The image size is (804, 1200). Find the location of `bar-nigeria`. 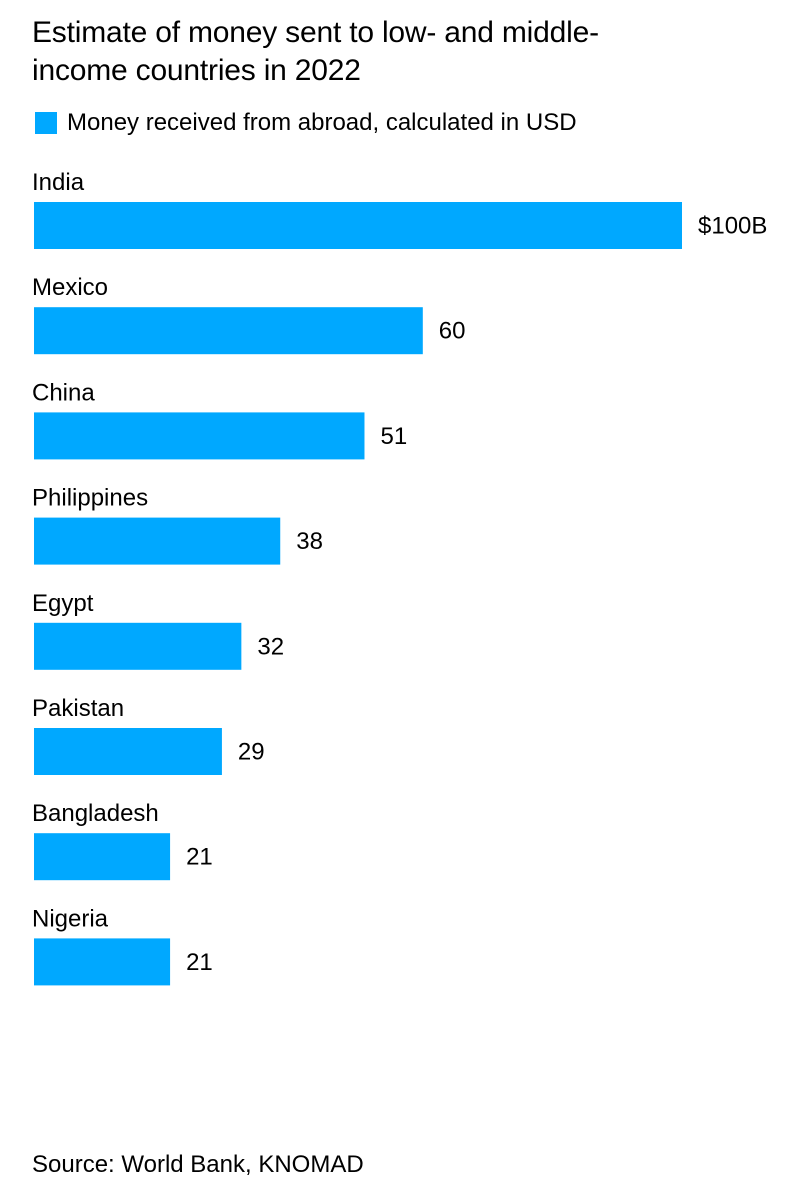

bar-nigeria is located at coordinates (102, 962).